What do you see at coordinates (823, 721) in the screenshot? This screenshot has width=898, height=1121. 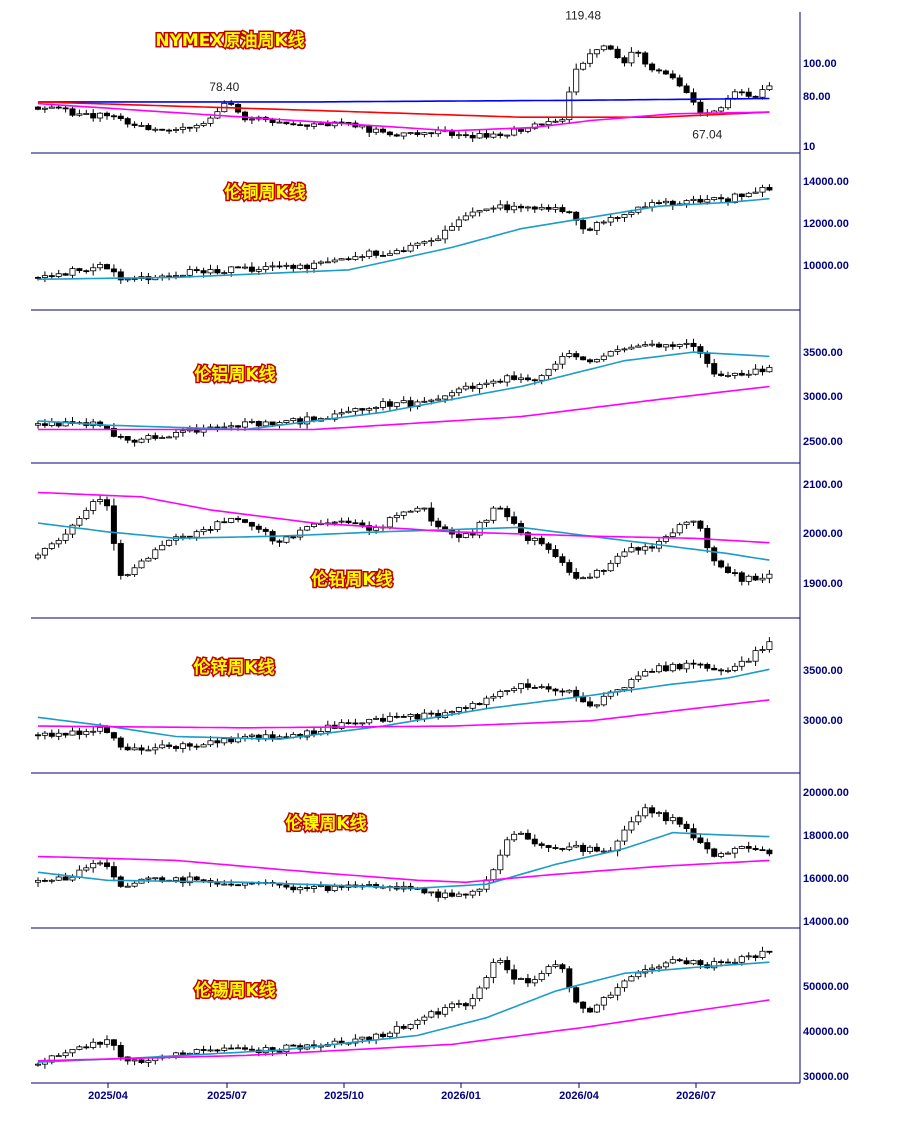 I see `y-tick-label: 3000.00` at bounding box center [823, 721].